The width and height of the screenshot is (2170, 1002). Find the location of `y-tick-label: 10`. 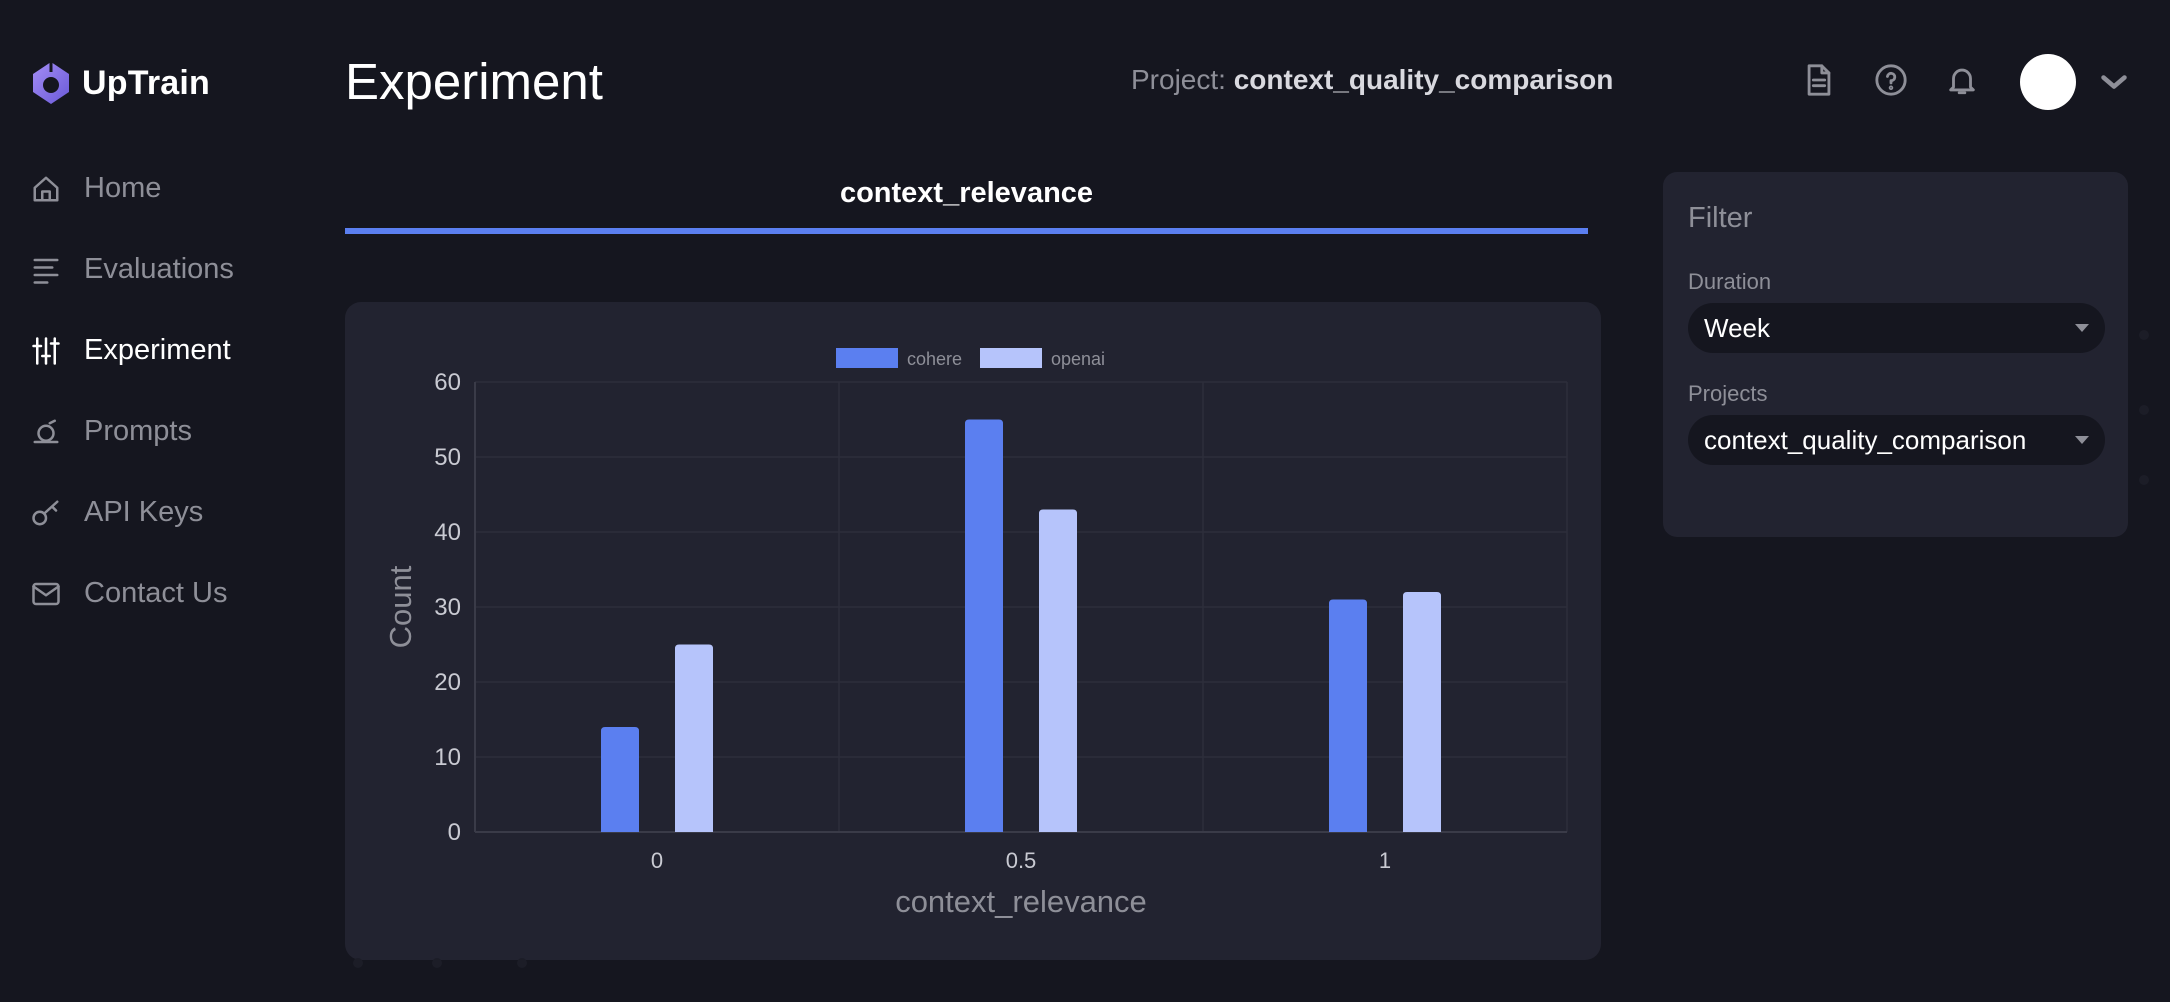

y-tick-label: 10 is located at coordinates (447, 757).